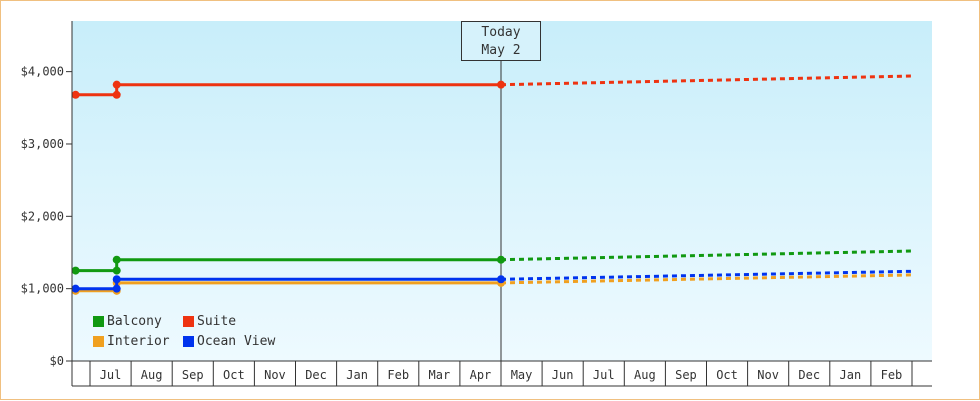 The height and width of the screenshot is (401, 980). What do you see at coordinates (217, 321) in the screenshot?
I see `legend-label-suite: Suite` at bounding box center [217, 321].